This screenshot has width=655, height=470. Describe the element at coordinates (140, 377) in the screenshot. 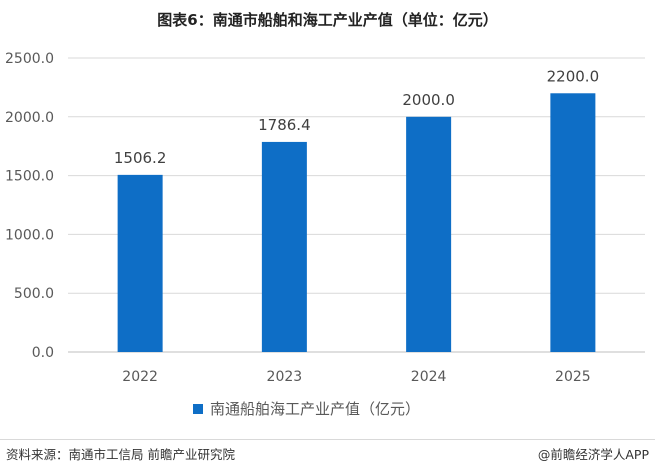

I see `x-tick-label-2022: 2022` at that location.